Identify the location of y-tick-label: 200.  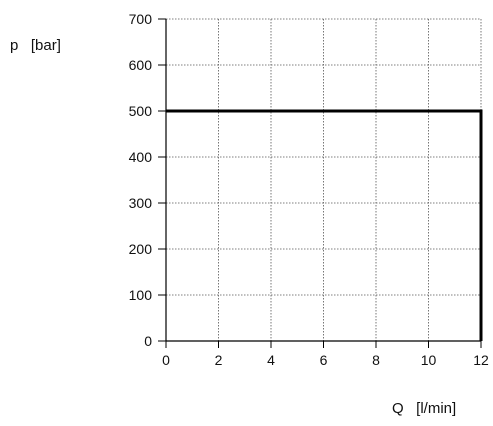
(141, 249).